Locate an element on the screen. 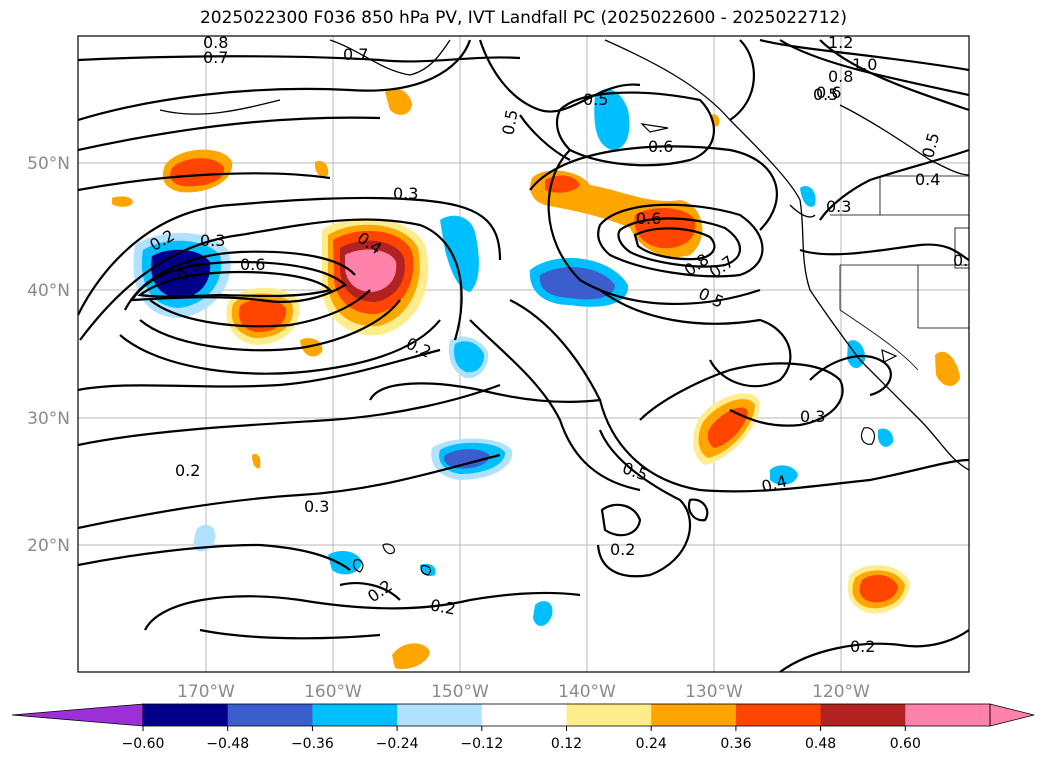 The image size is (1047, 765). lat-label-20n: 20°N is located at coordinates (48, 546).